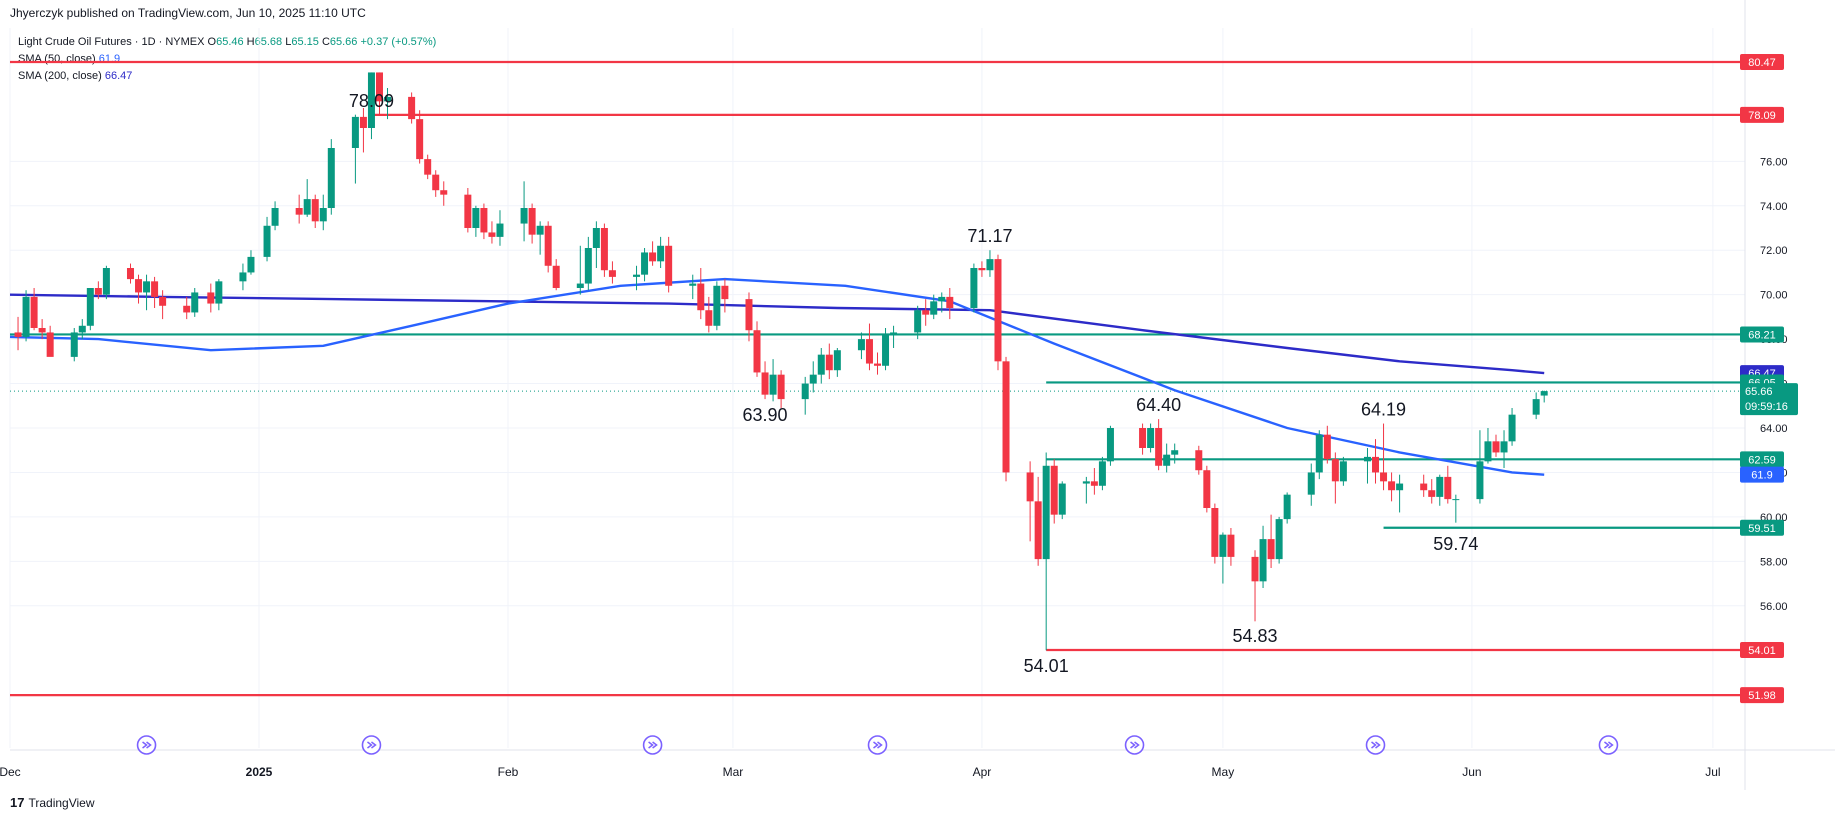 The height and width of the screenshot is (820, 1835). What do you see at coordinates (1762, 651) in the screenshot?
I see `level-tag-6: 54.01` at bounding box center [1762, 651].